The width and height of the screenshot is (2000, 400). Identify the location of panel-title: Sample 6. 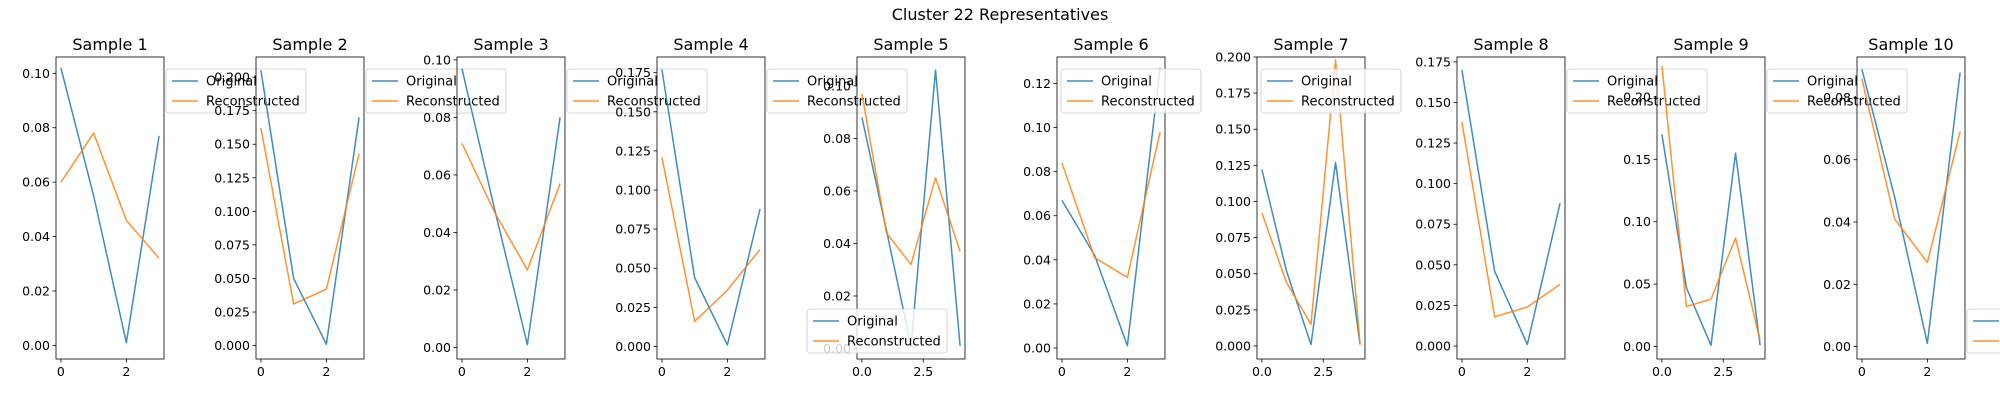
(1110, 44).